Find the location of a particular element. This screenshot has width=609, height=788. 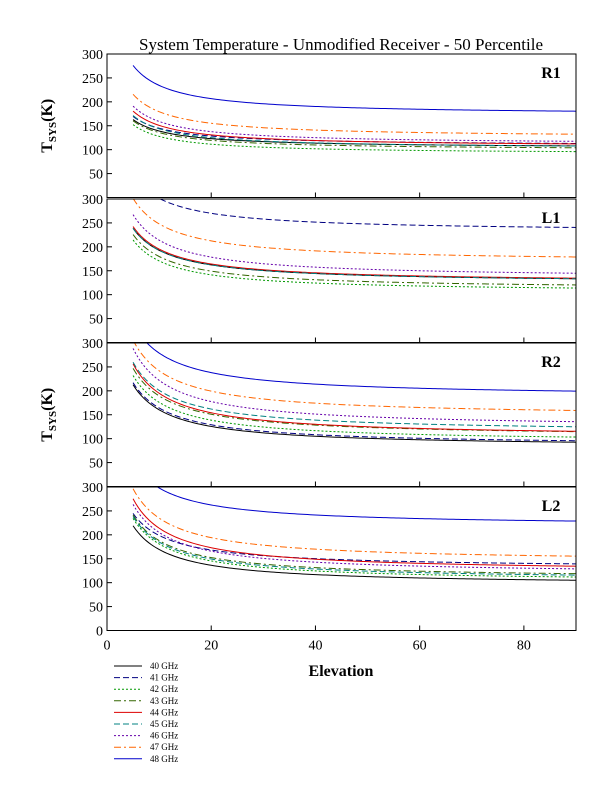

legend-item: 45 GHz is located at coordinates (146, 724).